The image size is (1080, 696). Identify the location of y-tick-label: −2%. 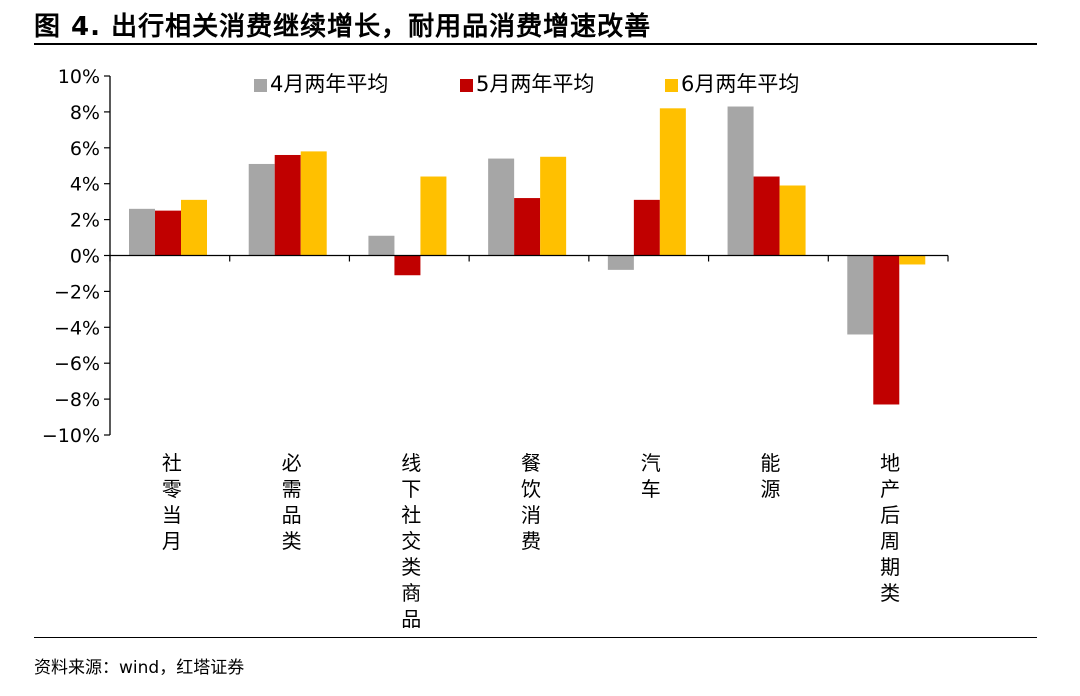
(77, 292).